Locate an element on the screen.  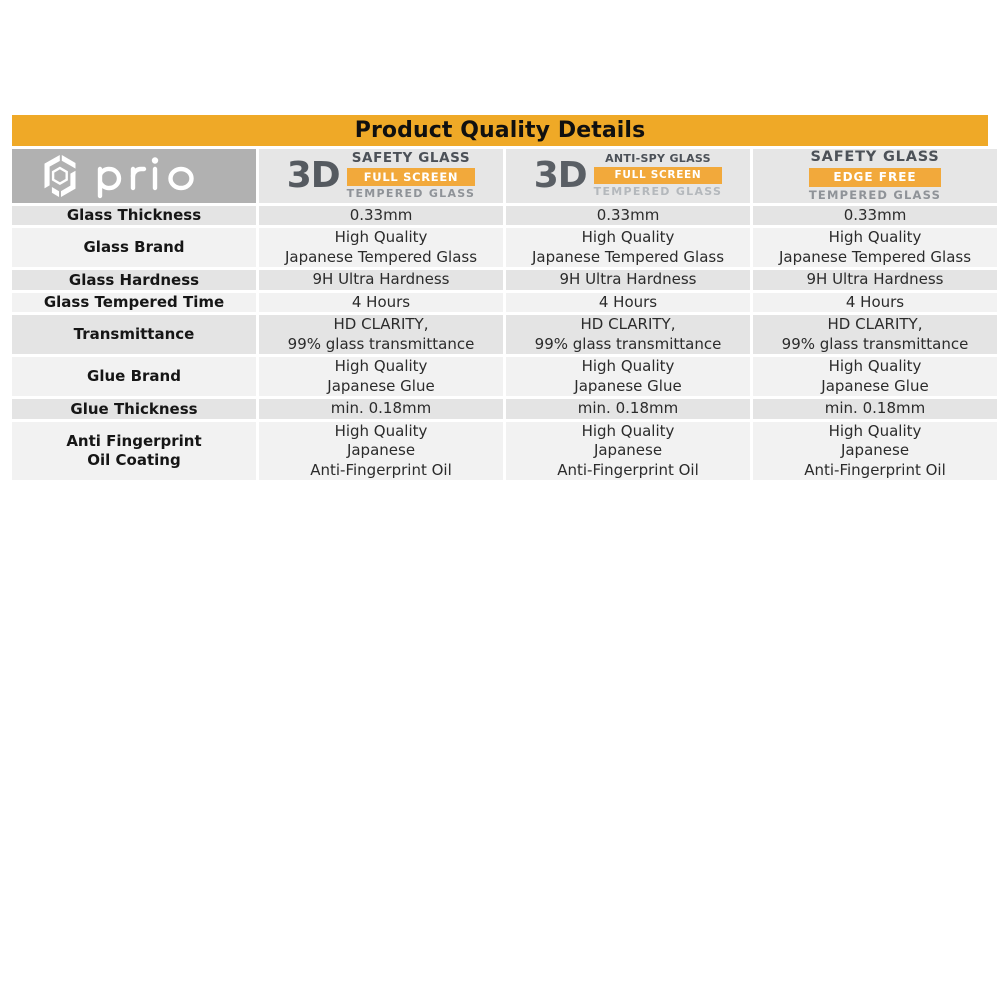
column-header-safety-glass-edge-free: SAFETY GLASS EDGE FREE TEMPERED GLASS is located at coordinates (875, 176).